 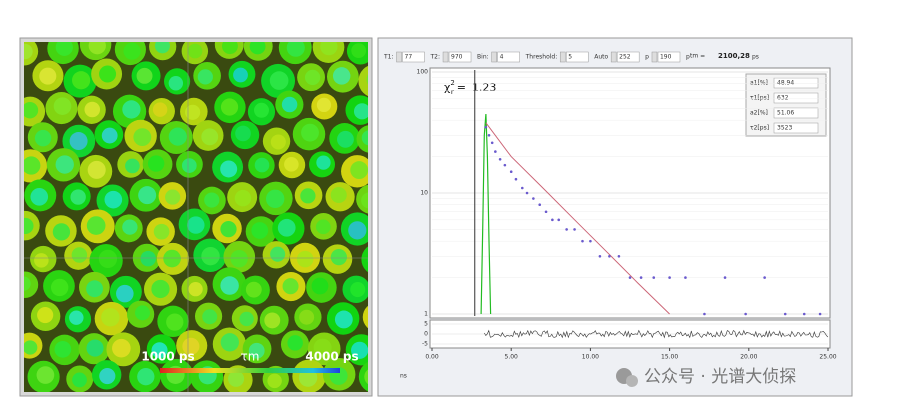 I want to click on input-value: 252, so click(x=625, y=57).